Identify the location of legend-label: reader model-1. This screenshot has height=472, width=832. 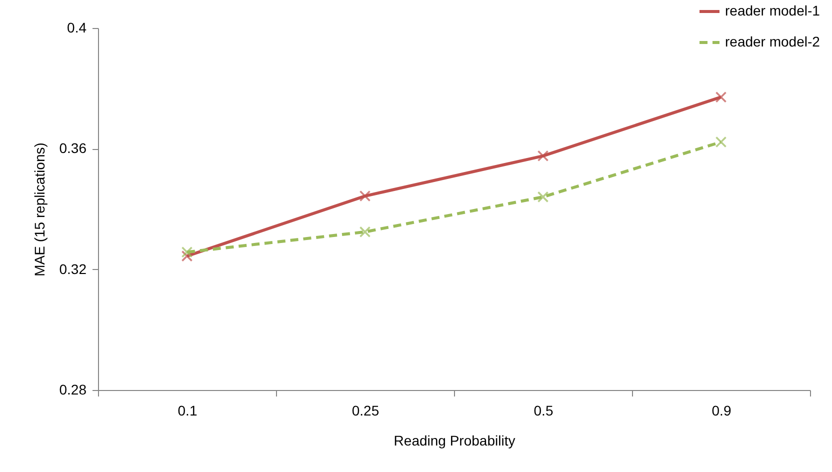
(772, 10).